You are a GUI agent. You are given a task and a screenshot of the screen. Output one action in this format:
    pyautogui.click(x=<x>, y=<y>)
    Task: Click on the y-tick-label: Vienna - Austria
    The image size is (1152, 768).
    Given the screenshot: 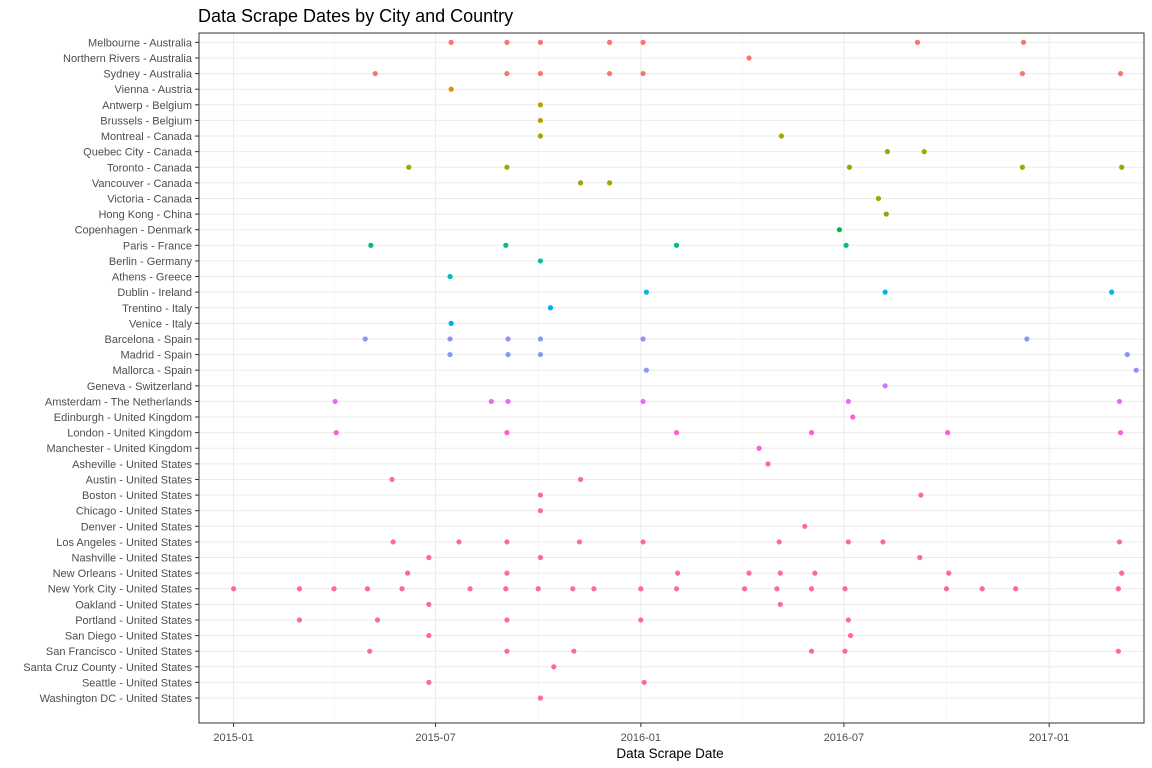 What is the action you would take?
    pyautogui.click(x=154, y=90)
    